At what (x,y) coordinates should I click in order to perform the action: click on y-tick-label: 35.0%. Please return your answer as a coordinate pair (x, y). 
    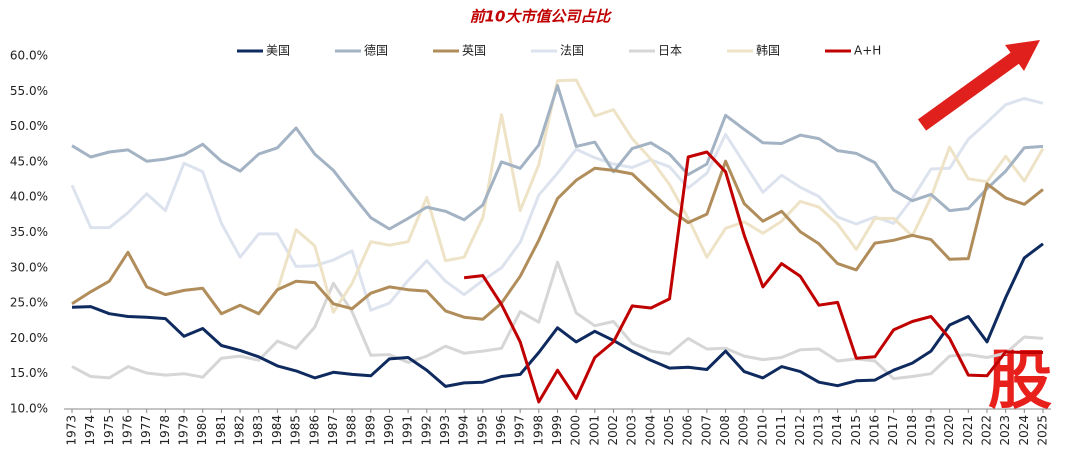
    Looking at the image, I should click on (29, 232).